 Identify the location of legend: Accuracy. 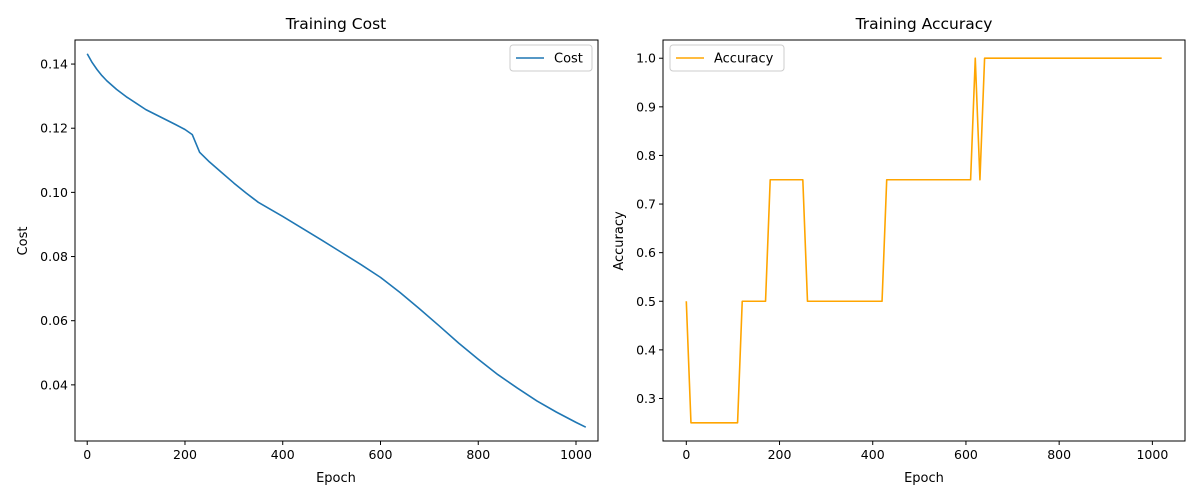
(727, 58).